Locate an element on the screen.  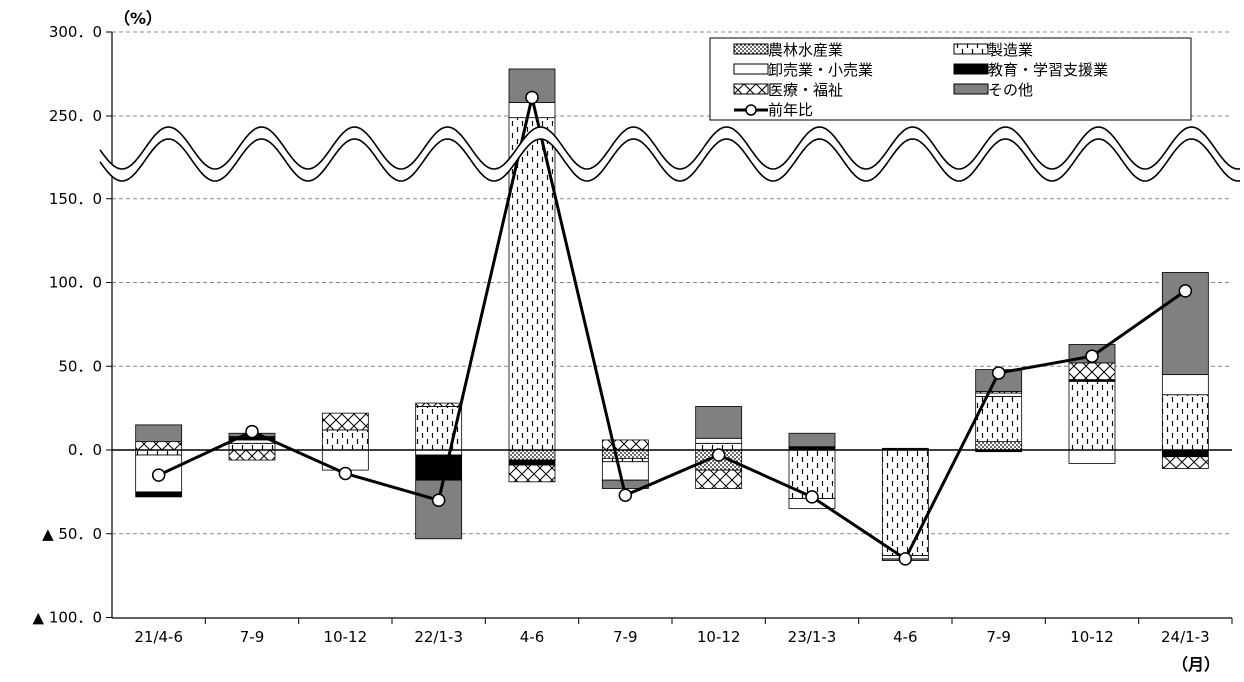
x-tick-label: 22/1-3 is located at coordinates (438, 637).